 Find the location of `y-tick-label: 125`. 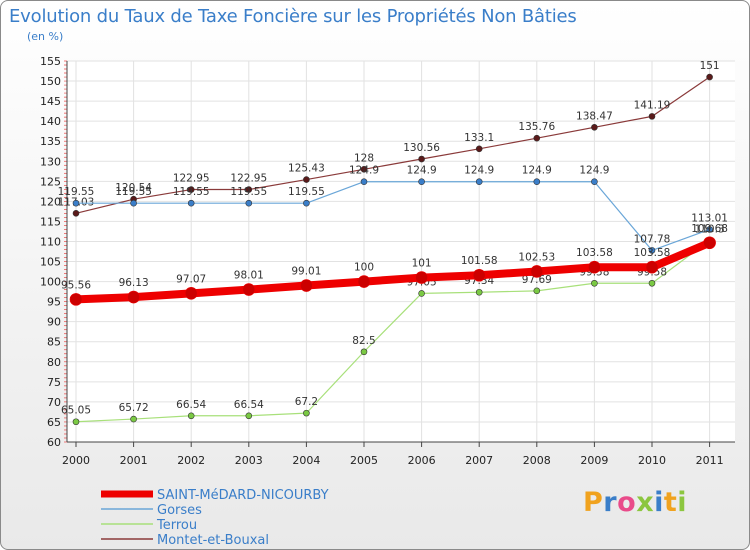

y-tick-label: 125 is located at coordinates (50, 181).